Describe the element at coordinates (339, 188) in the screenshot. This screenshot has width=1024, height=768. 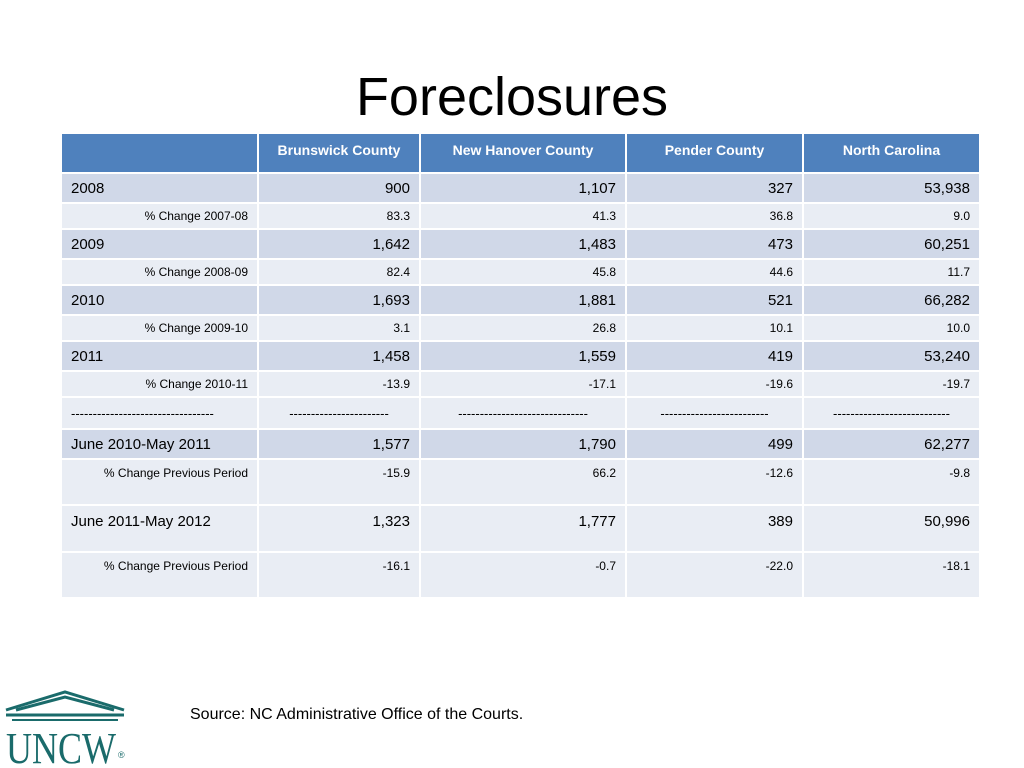
I see `table-cell: 900` at that location.